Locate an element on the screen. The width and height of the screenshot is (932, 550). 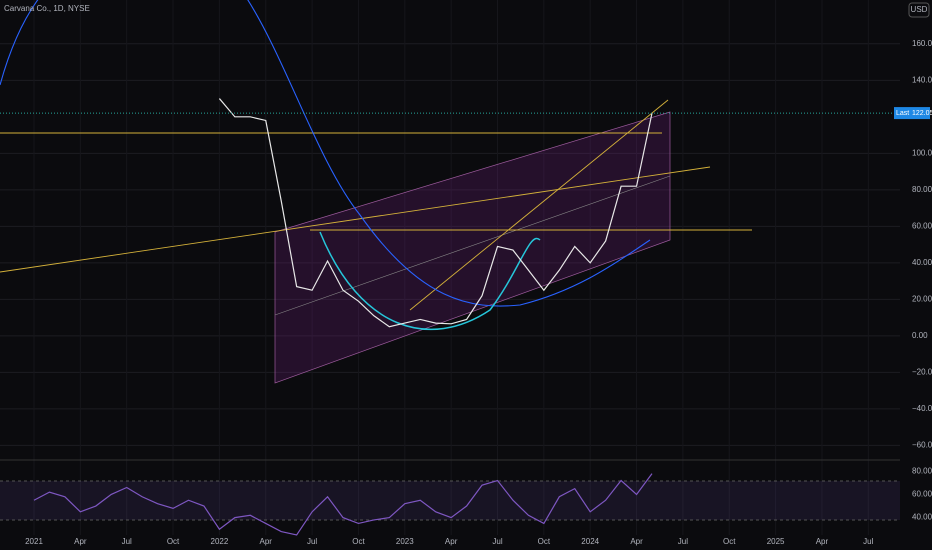
last-price-box is located at coordinates (912, 113).